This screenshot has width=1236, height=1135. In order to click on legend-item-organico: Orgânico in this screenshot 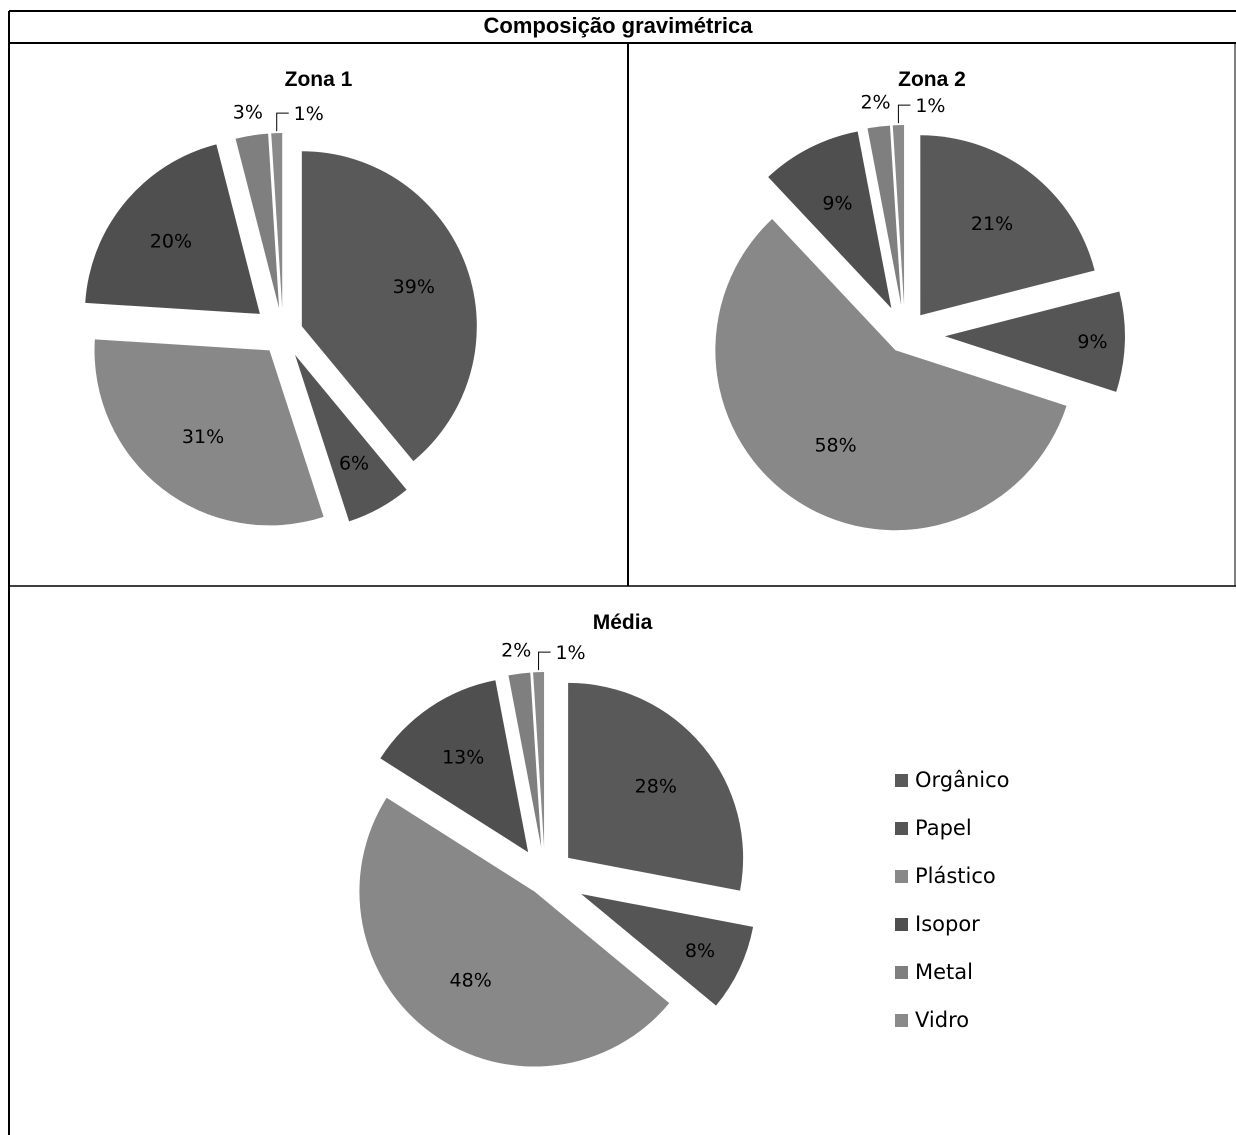, I will do `click(952, 780)`.